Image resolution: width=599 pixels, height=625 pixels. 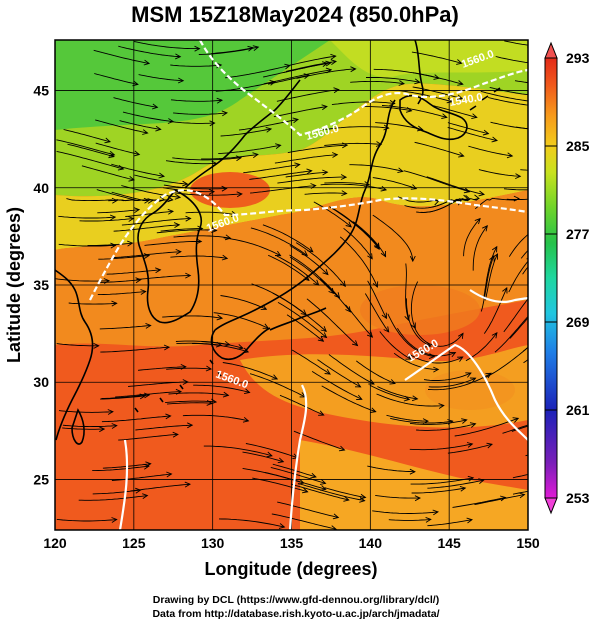 What do you see at coordinates (578, 410) in the screenshot?
I see `colorbar-tick-label: 261` at bounding box center [578, 410].